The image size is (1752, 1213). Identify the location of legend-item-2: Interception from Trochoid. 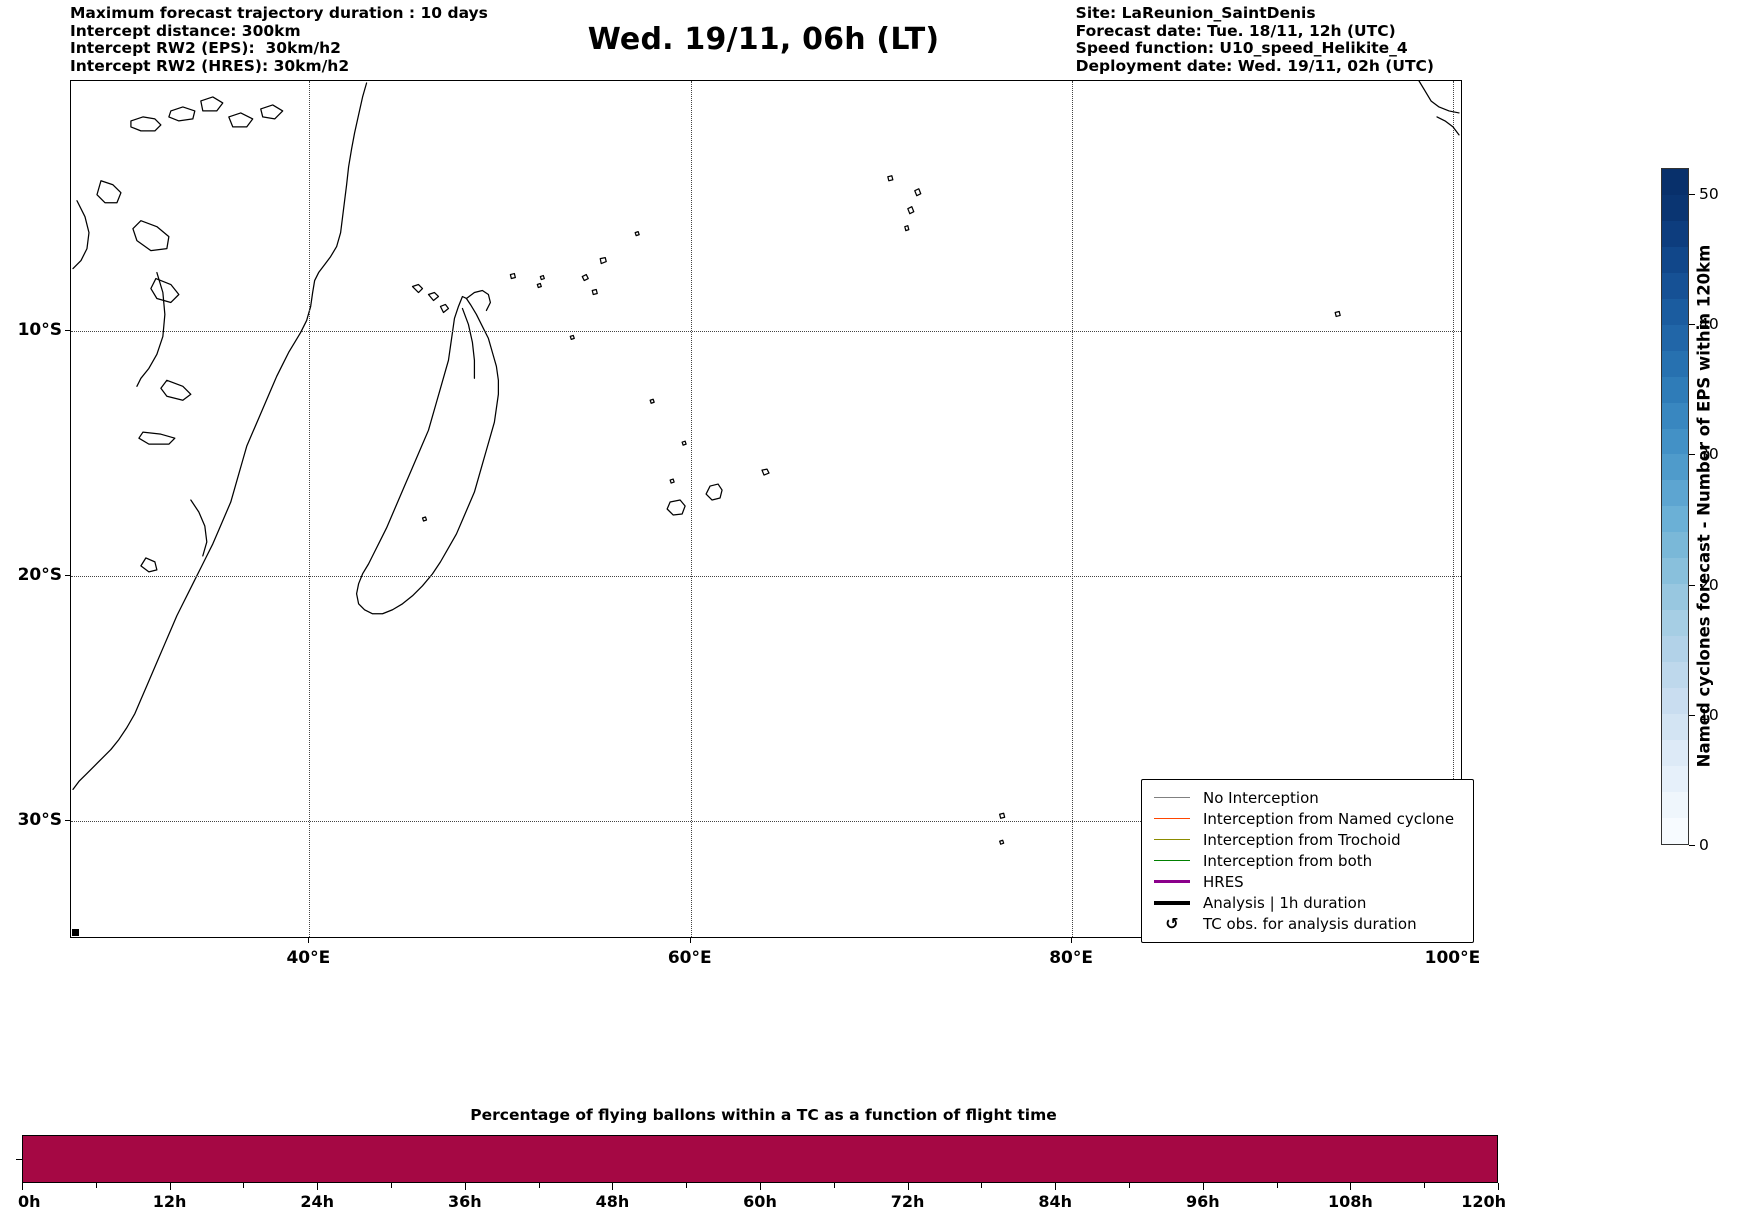
(1307, 839).